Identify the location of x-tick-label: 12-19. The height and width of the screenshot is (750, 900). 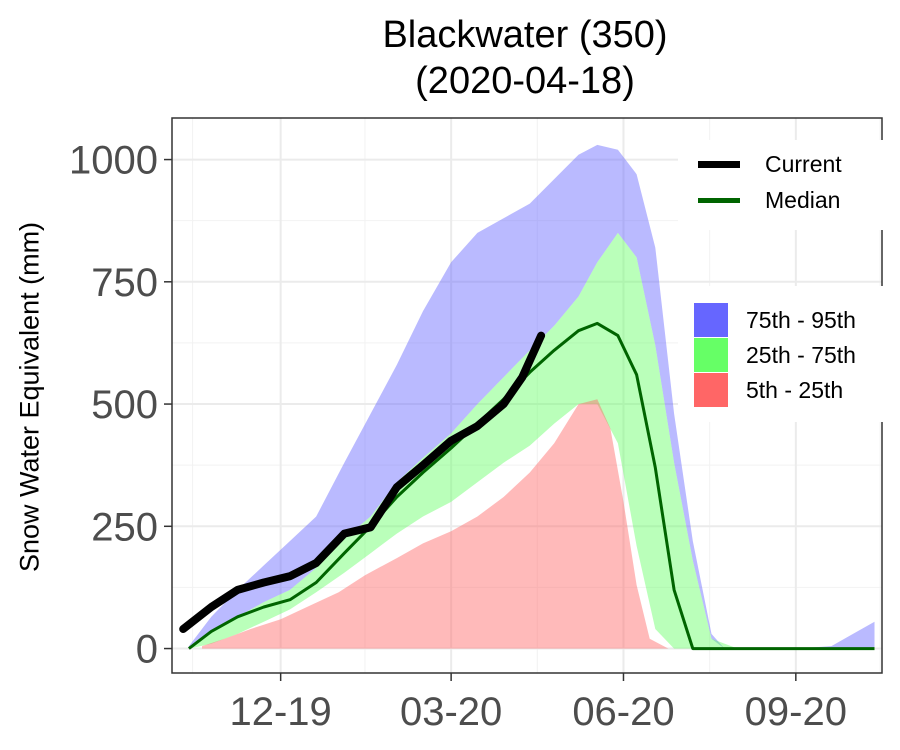
(280, 712).